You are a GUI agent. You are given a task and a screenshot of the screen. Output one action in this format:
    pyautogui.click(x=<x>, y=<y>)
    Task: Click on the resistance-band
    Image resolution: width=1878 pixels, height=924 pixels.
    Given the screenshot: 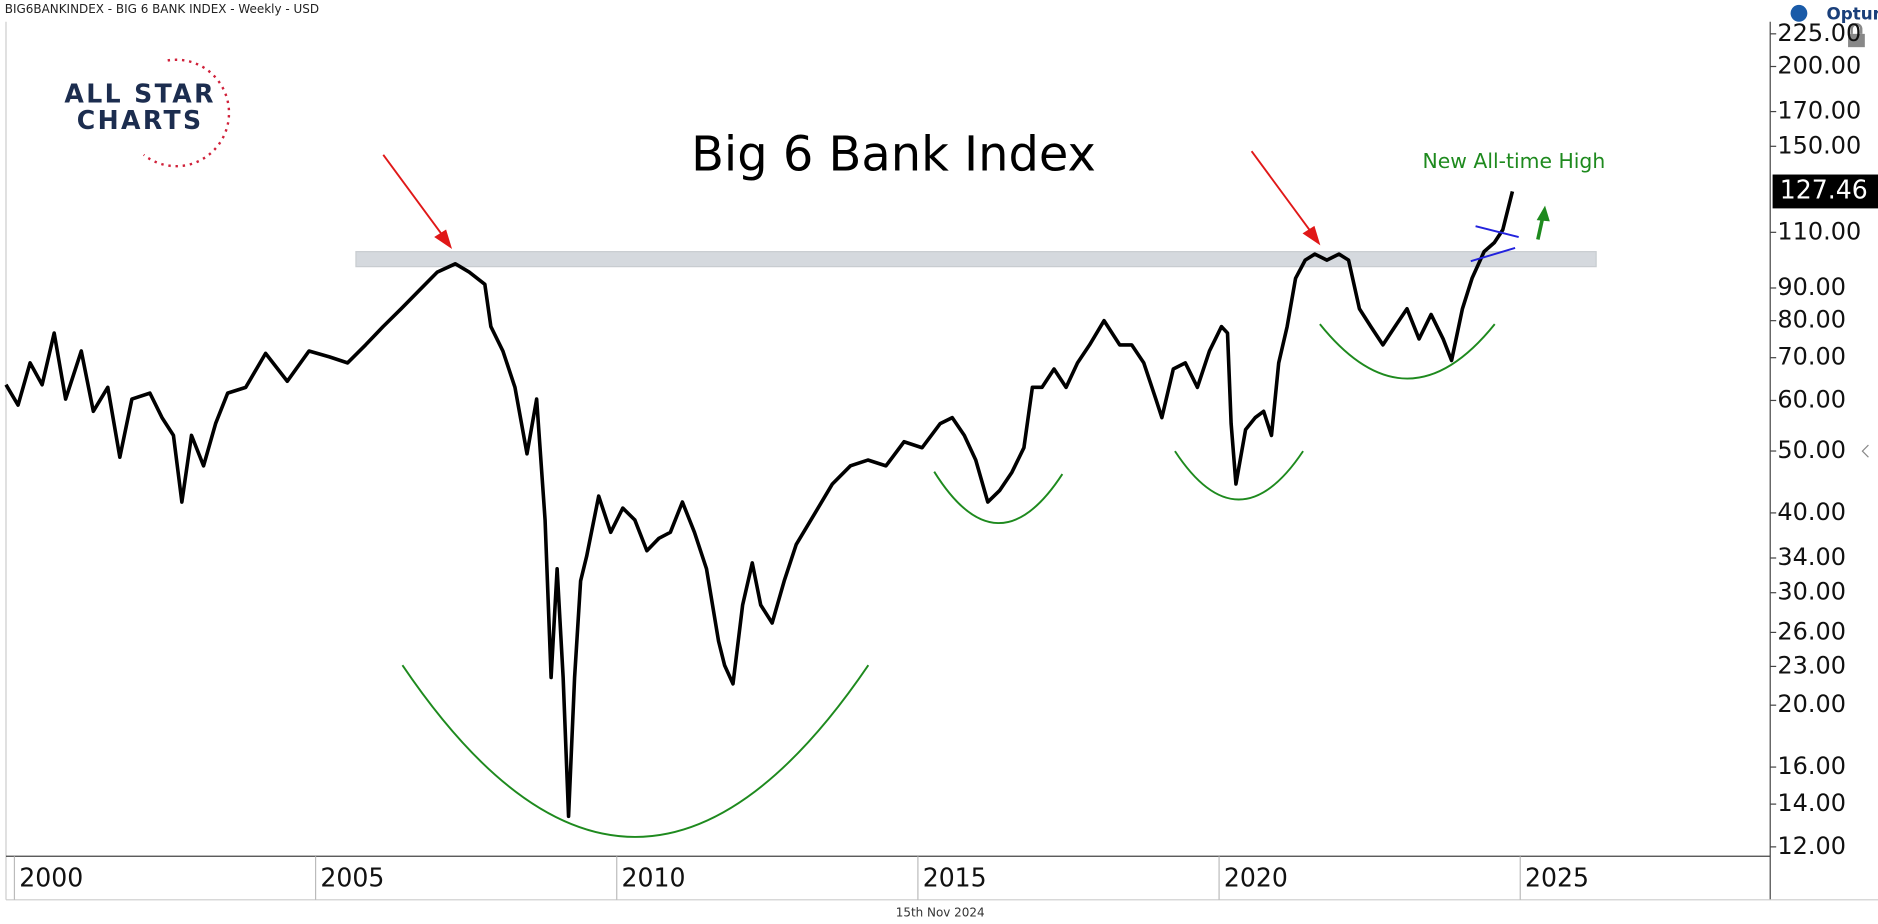 What is the action you would take?
    pyautogui.click(x=976, y=259)
    